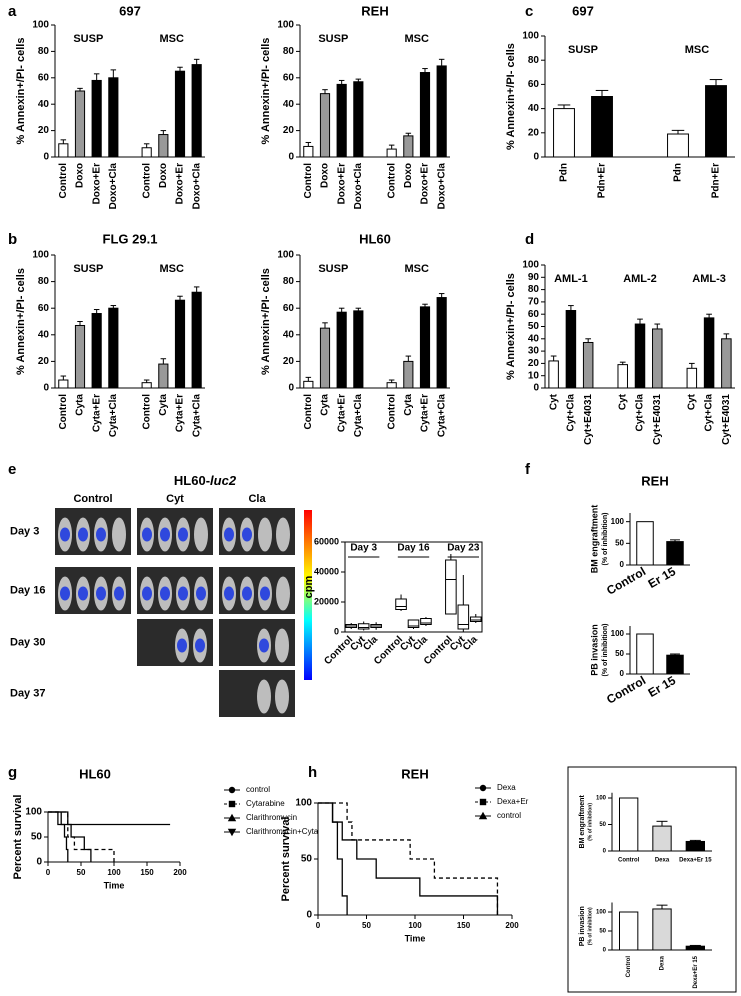  What do you see at coordinates (463, 548) in the screenshot?
I see `group-label: Day 23` at bounding box center [463, 548].